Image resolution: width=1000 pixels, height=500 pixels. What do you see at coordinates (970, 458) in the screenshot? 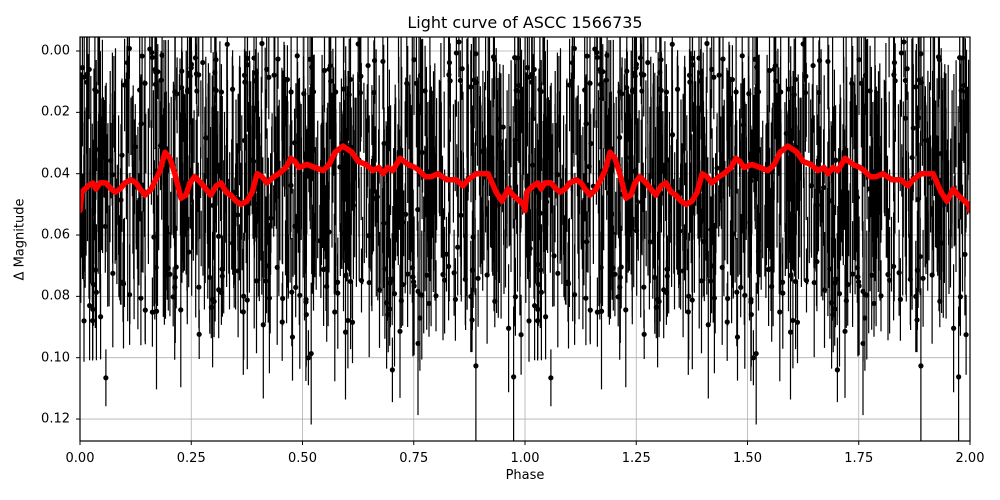
I see `x-tick-label: 2.00` at bounding box center [970, 458].